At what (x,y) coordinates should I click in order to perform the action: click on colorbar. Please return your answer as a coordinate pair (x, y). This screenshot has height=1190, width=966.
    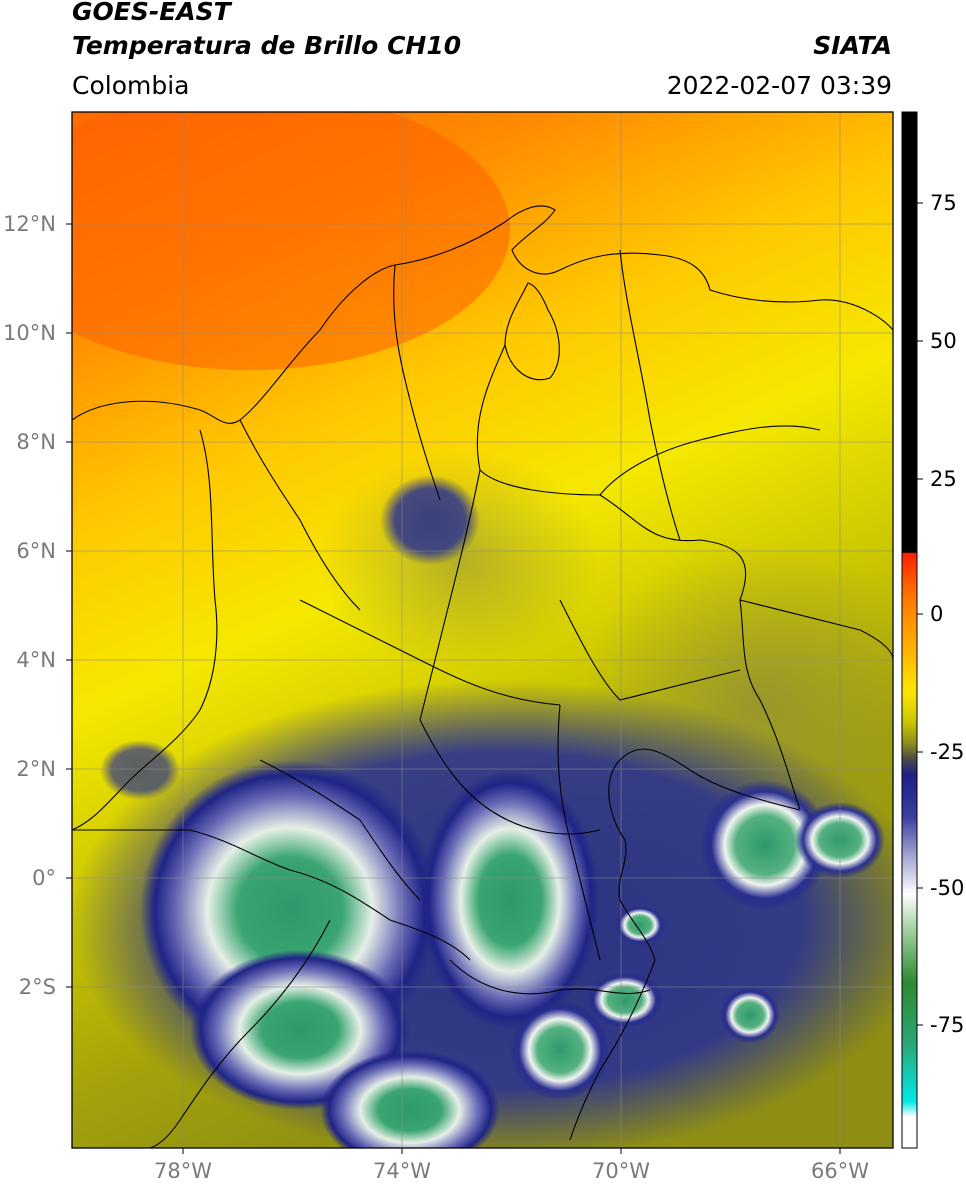
    Looking at the image, I should click on (909, 630).